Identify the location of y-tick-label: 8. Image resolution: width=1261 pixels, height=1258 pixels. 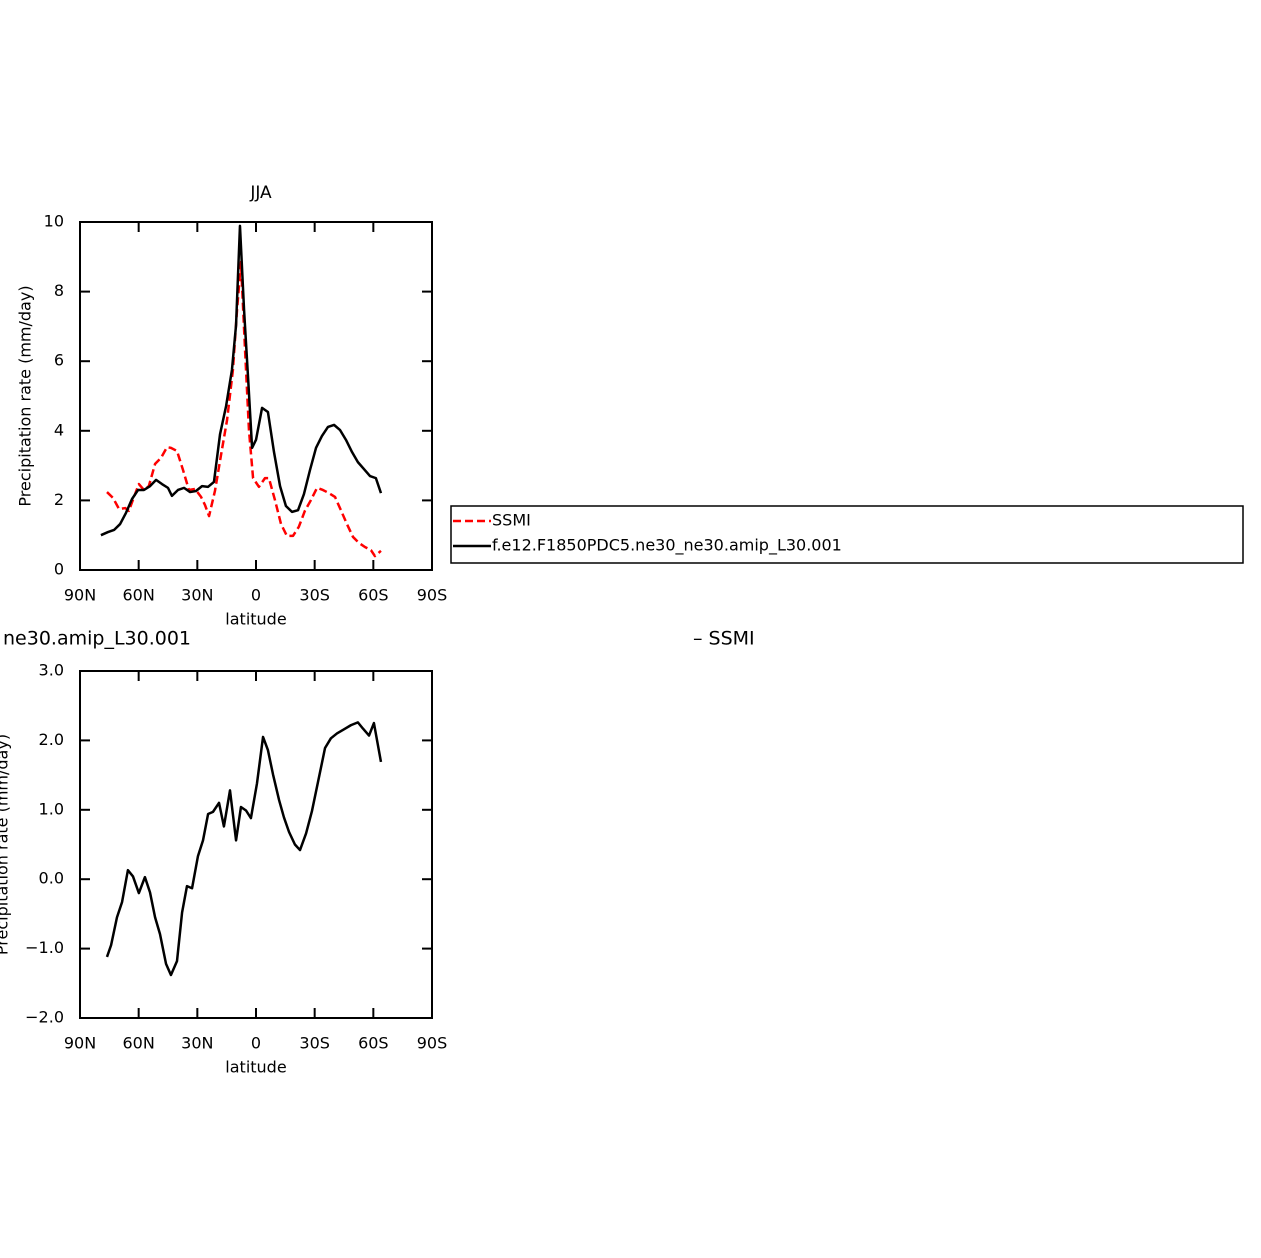
(59, 290).